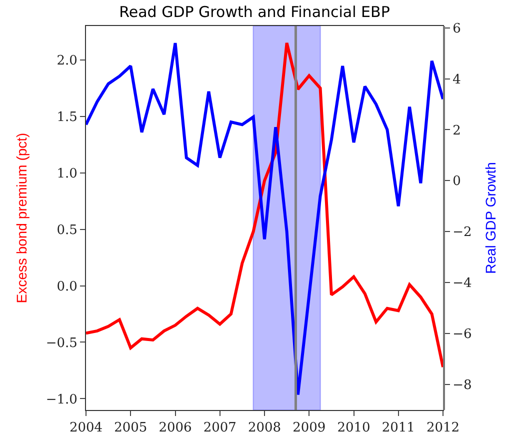 The image size is (509, 448). Describe the element at coordinates (62, 400) in the screenshot. I see `y-tick-label: −1.0` at that location.